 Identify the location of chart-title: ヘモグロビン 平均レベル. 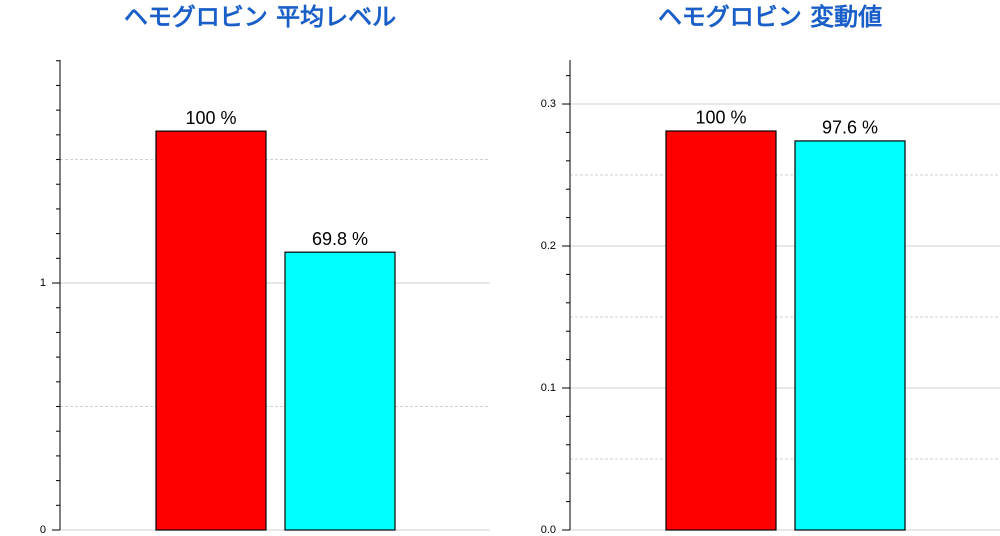
(260, 17).